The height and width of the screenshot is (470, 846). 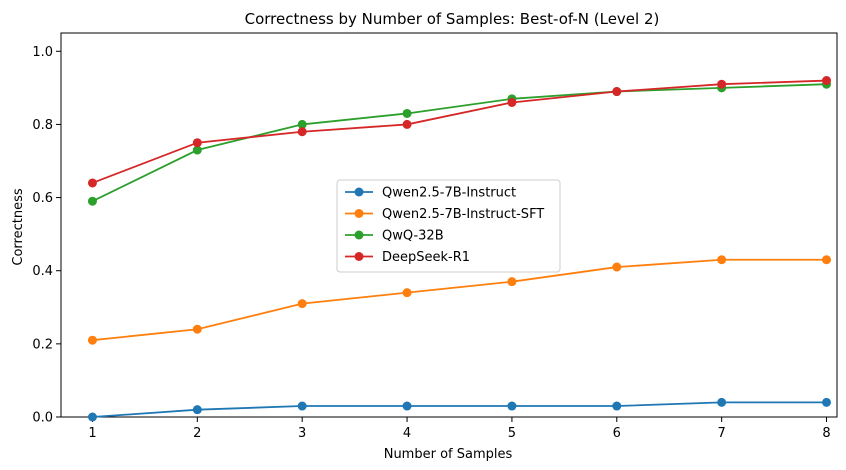 What do you see at coordinates (18, 226) in the screenshot?
I see `y-axis-label: Correctness` at bounding box center [18, 226].